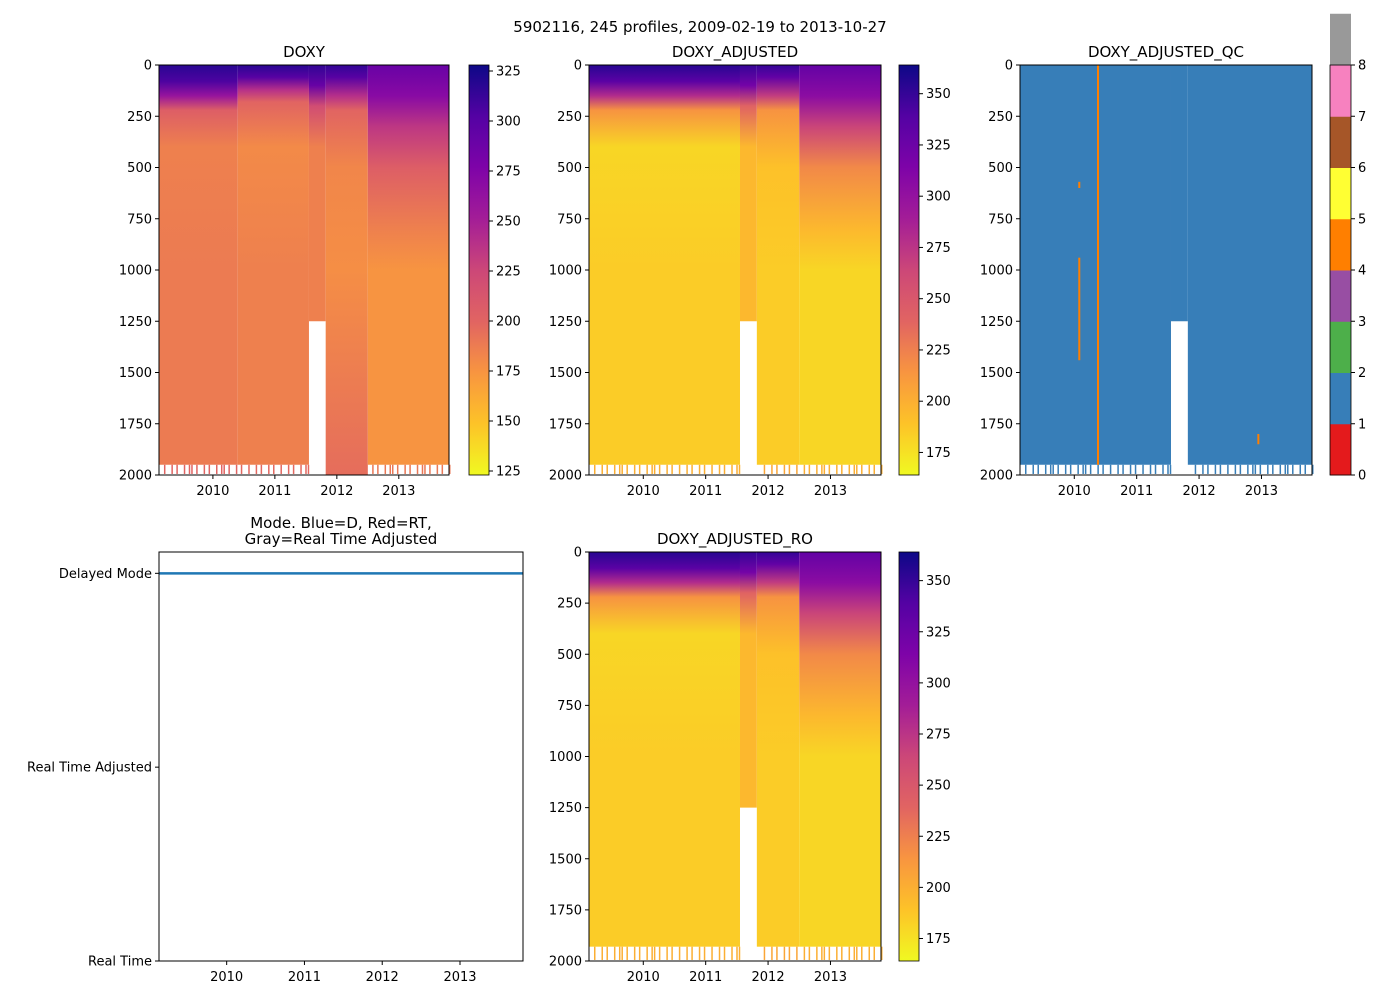 This screenshot has width=1400, height=1000. Describe the element at coordinates (1362, 66) in the screenshot. I see `colorbar-tick-label: 8` at that location.